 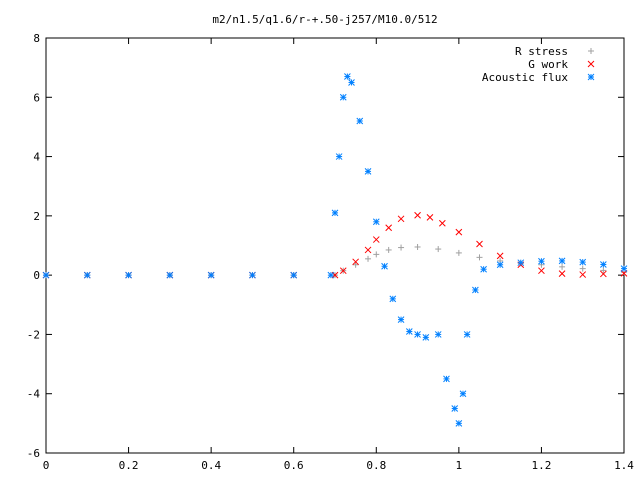 What do you see at coordinates (376, 465) in the screenshot?
I see `x-tick-label: 0.8` at bounding box center [376, 465].